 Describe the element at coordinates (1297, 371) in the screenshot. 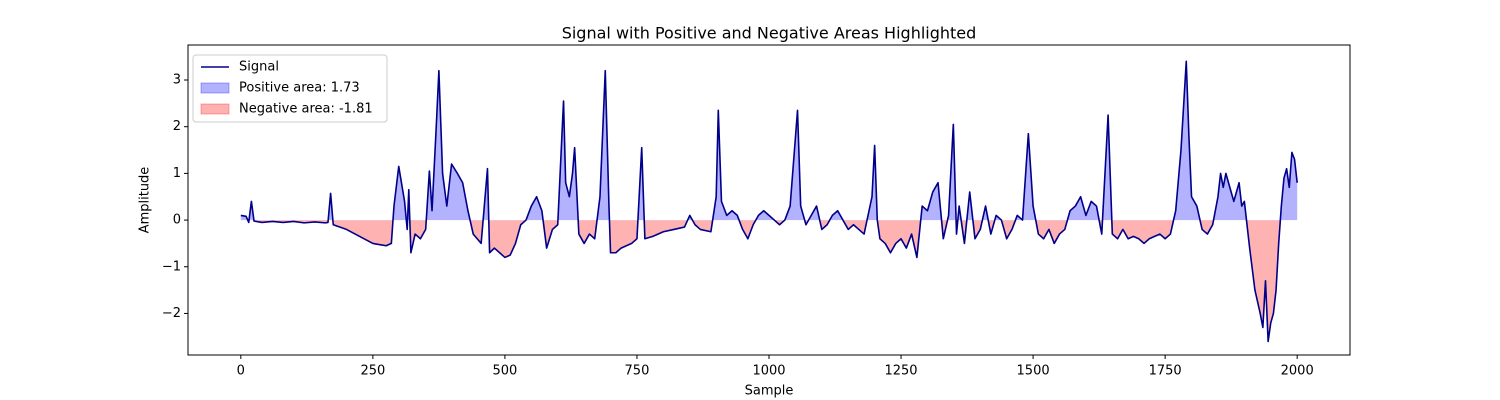

I see `x-tick-label: 2000` at that location.